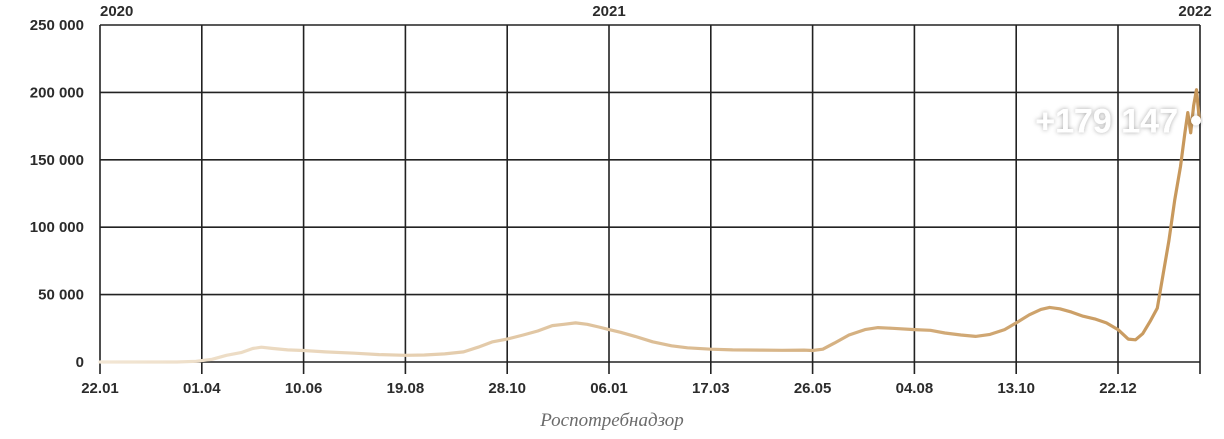 The height and width of the screenshot is (439, 1224). I want to click on x-tick-label: 17.03, so click(711, 388).